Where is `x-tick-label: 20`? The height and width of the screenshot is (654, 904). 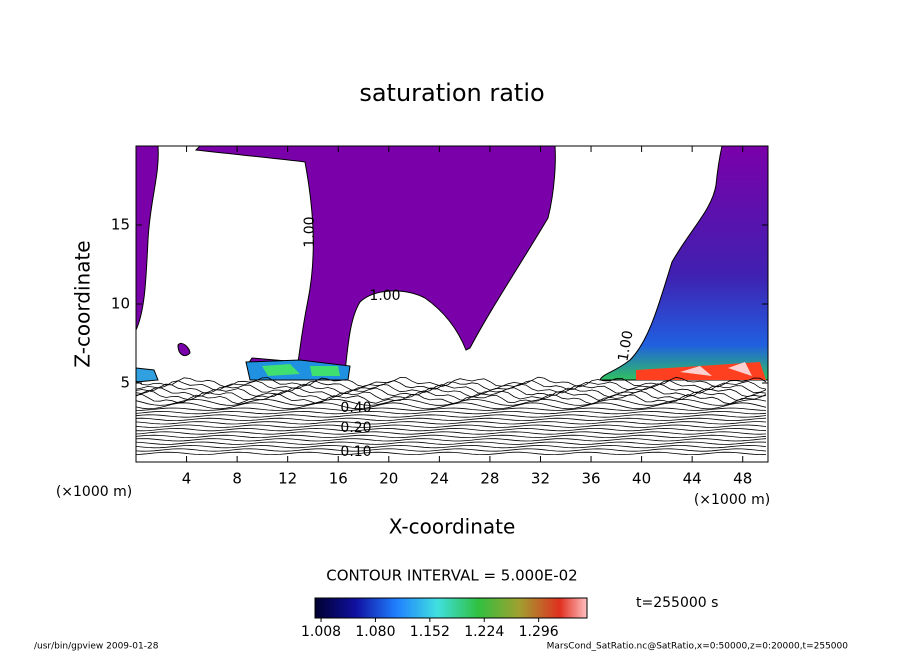
x-tick-label: 20 is located at coordinates (388, 479).